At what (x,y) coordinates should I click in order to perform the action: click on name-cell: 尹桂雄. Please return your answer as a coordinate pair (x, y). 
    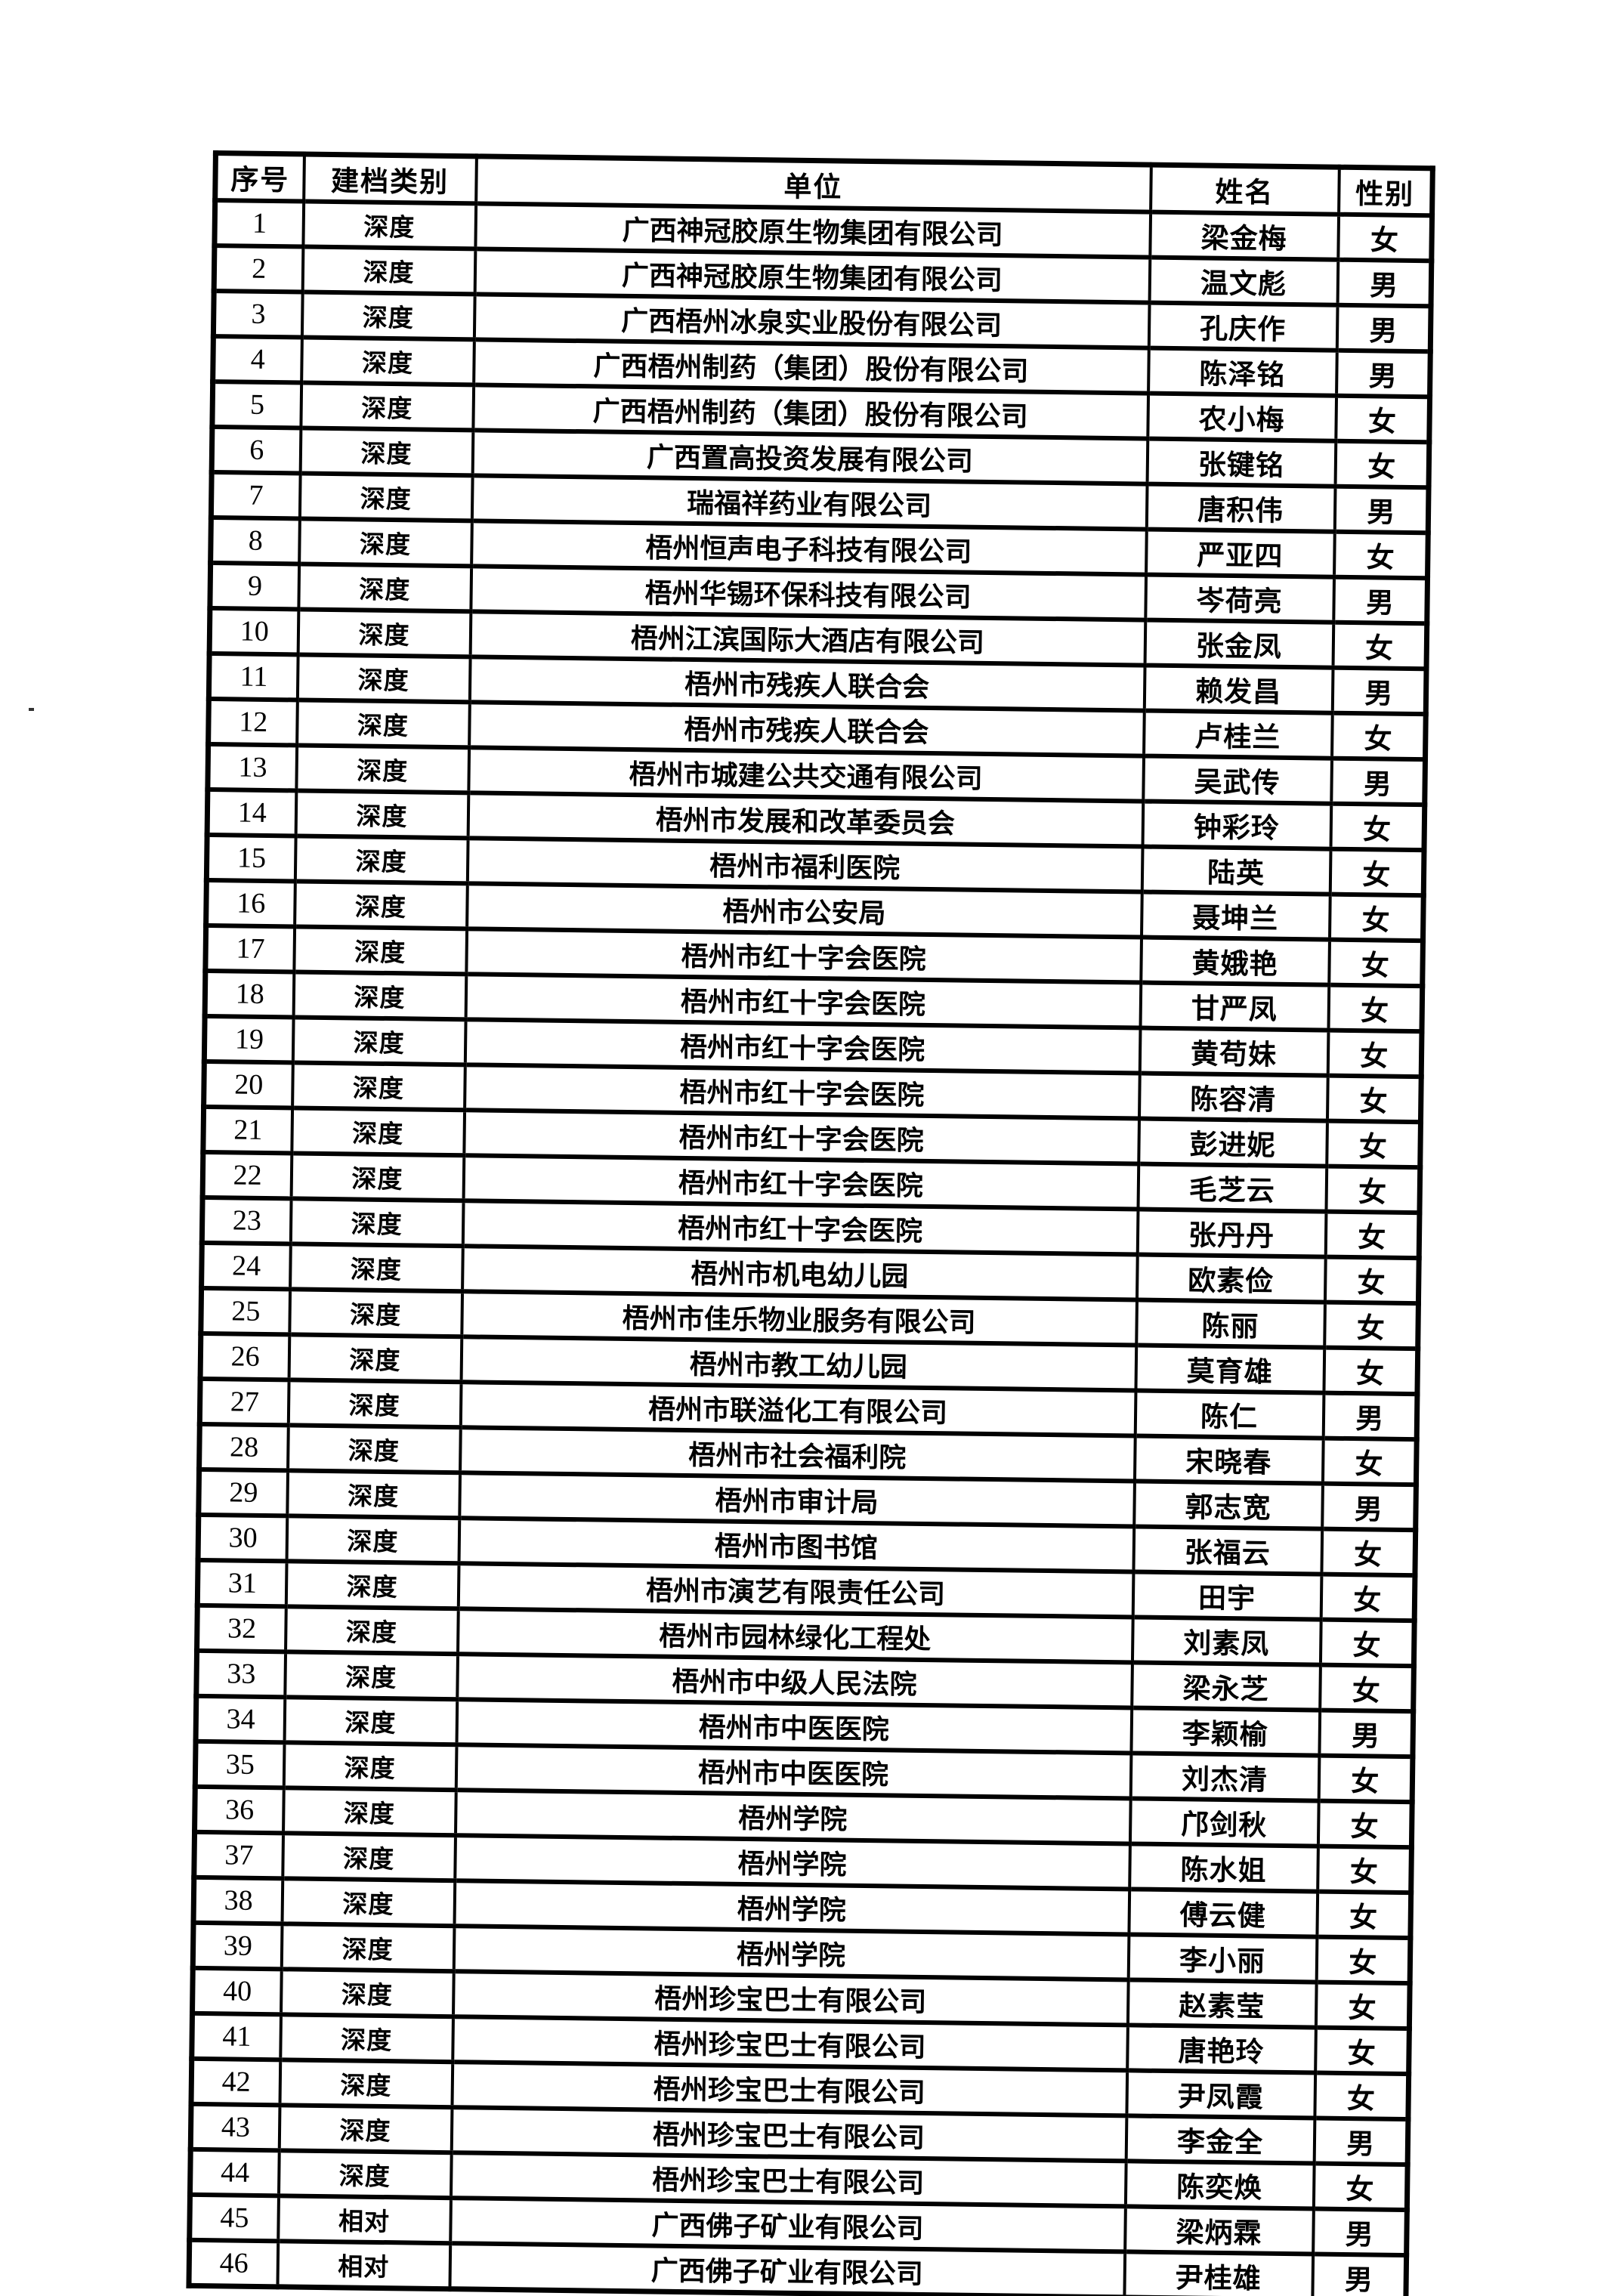
    Looking at the image, I should click on (1218, 2273).